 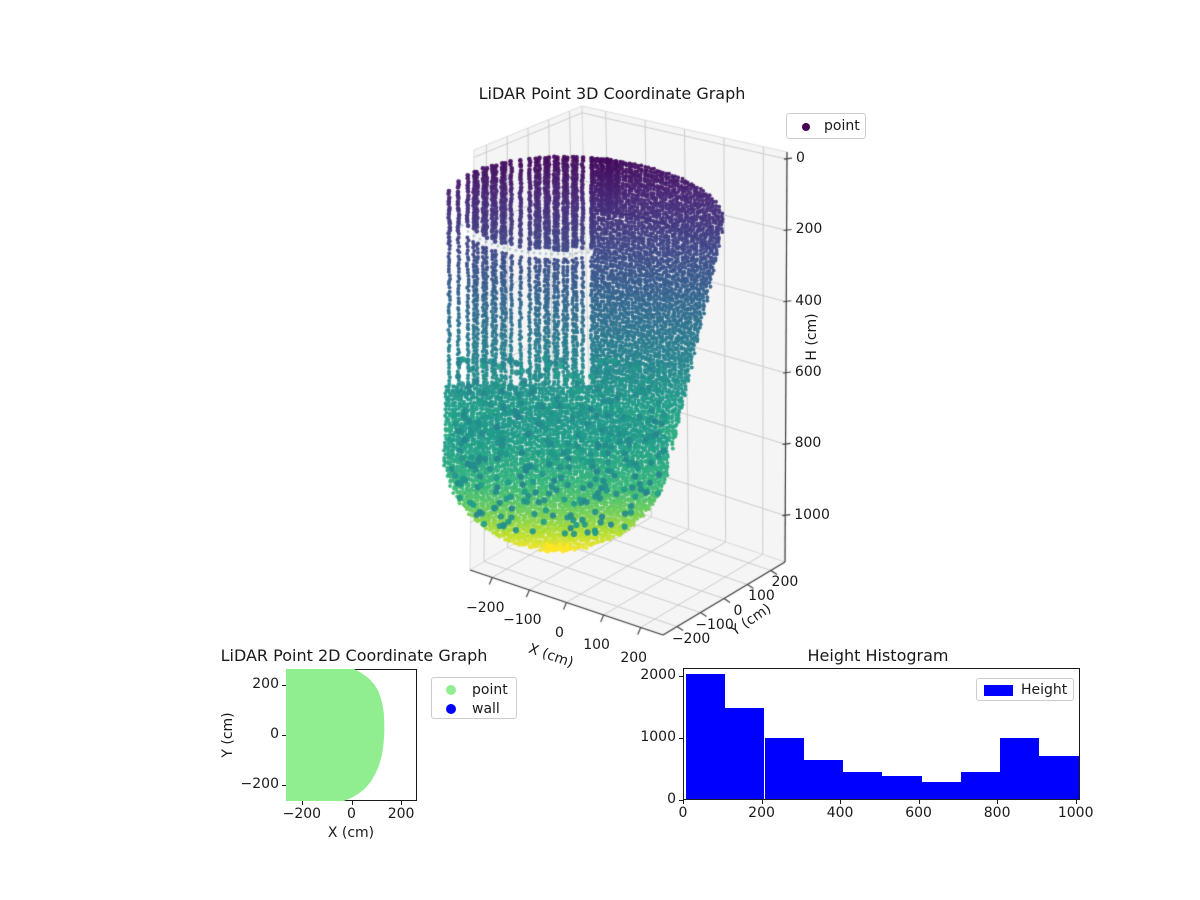 What do you see at coordinates (486, 709) in the screenshot?
I see `plot2d-legend-wall-label: wall` at bounding box center [486, 709].